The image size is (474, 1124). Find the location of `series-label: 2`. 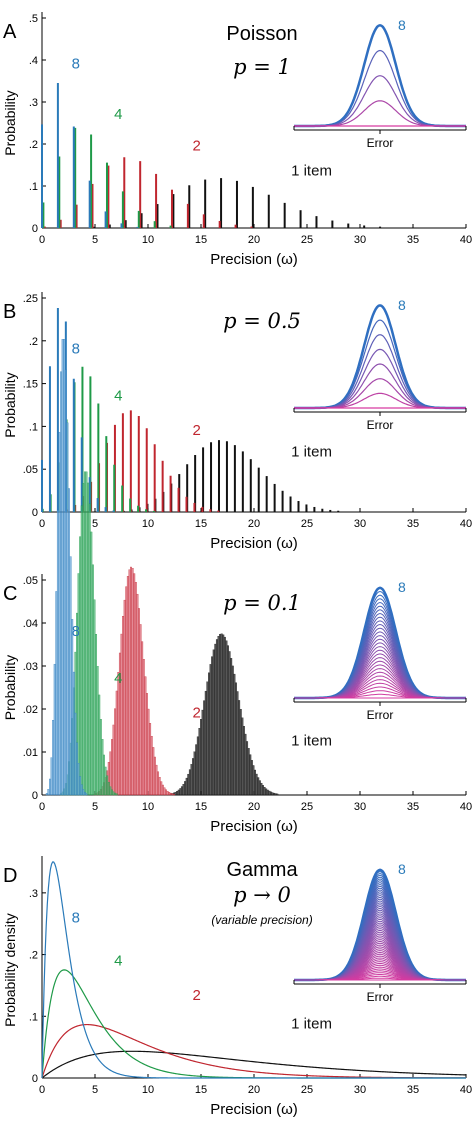

series-label: 2 is located at coordinates (197, 995).